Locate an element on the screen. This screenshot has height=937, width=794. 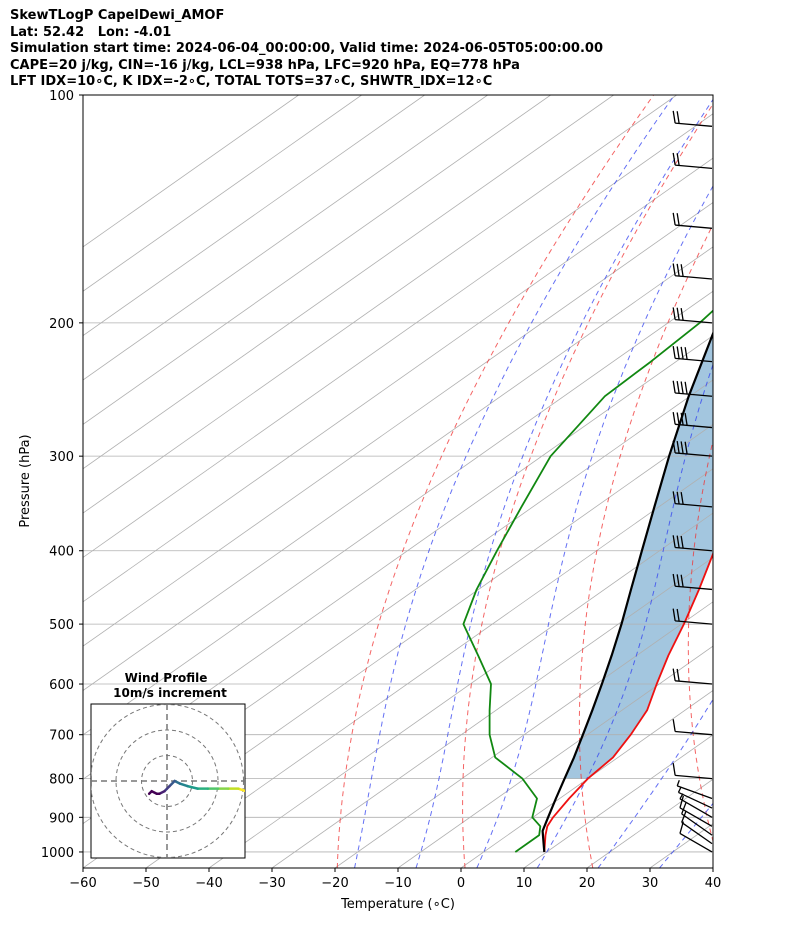
y-tick-label: 900 is located at coordinates (61, 818).